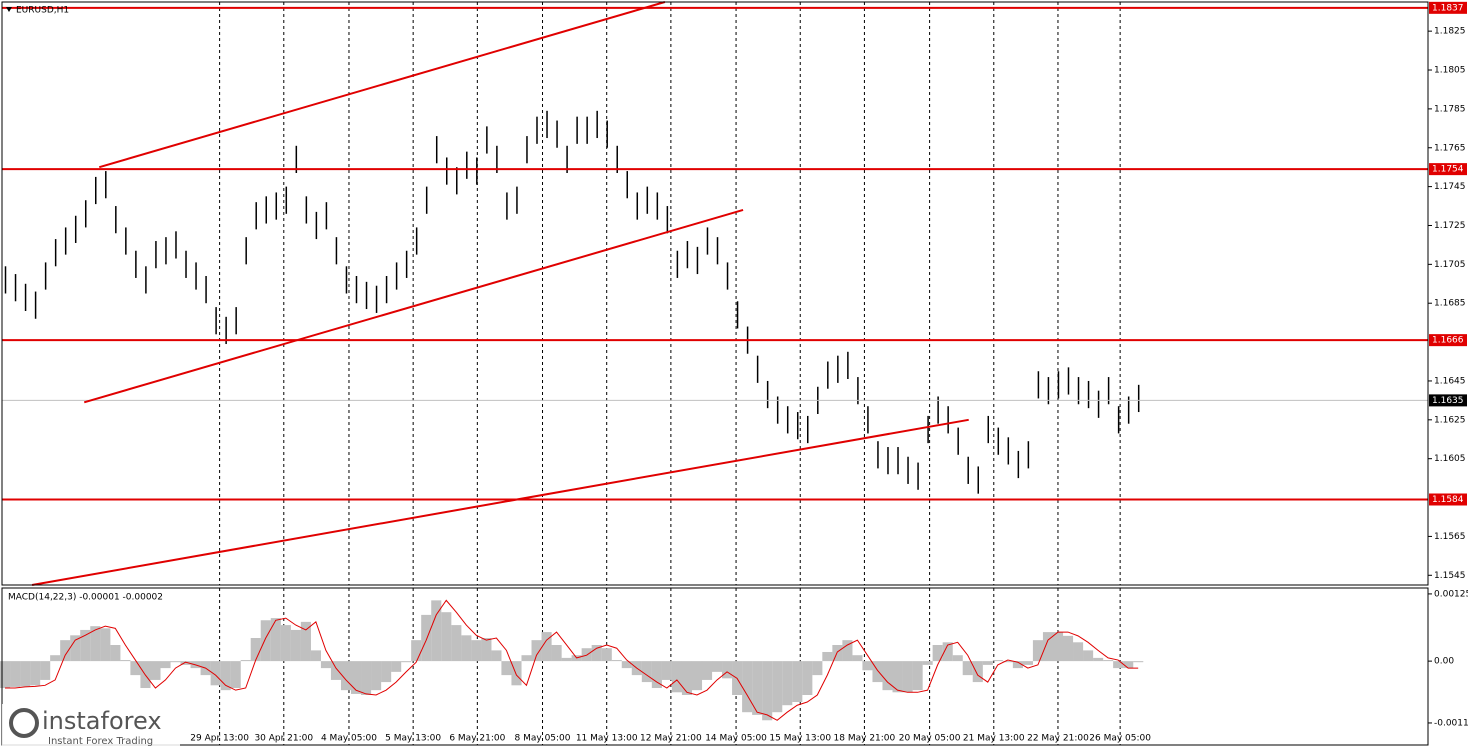 This screenshot has width=1468, height=750. I want to click on macd-panel, so click(572, 660).